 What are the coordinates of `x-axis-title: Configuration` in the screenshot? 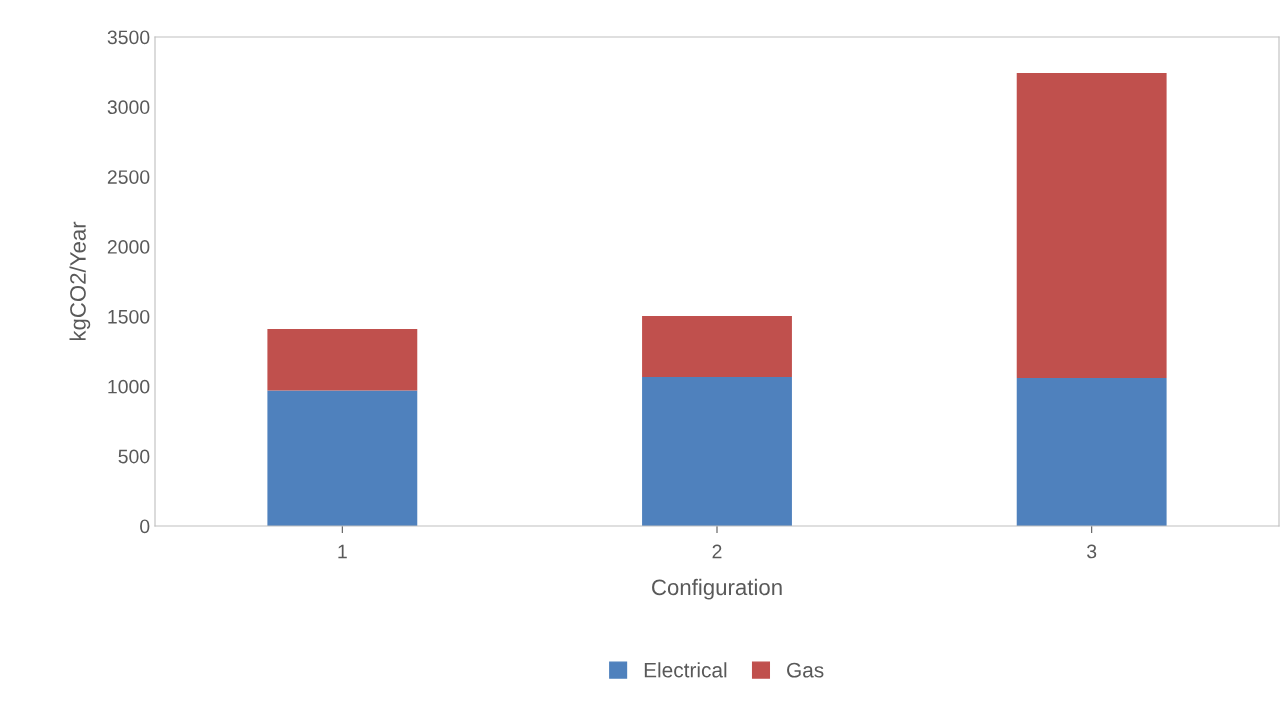 It's located at (717, 589).